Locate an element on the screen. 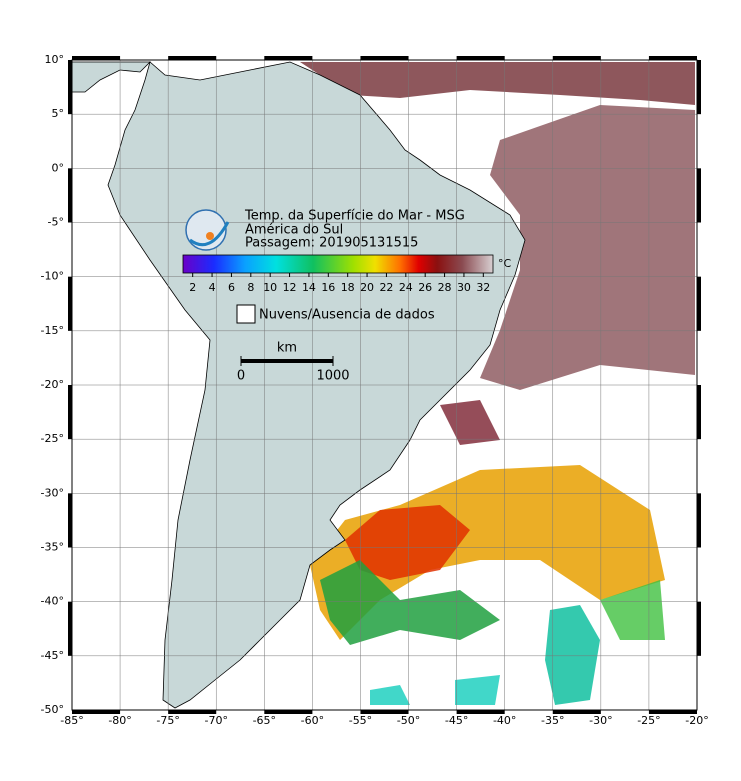  scale-unit: km is located at coordinates (287, 348).